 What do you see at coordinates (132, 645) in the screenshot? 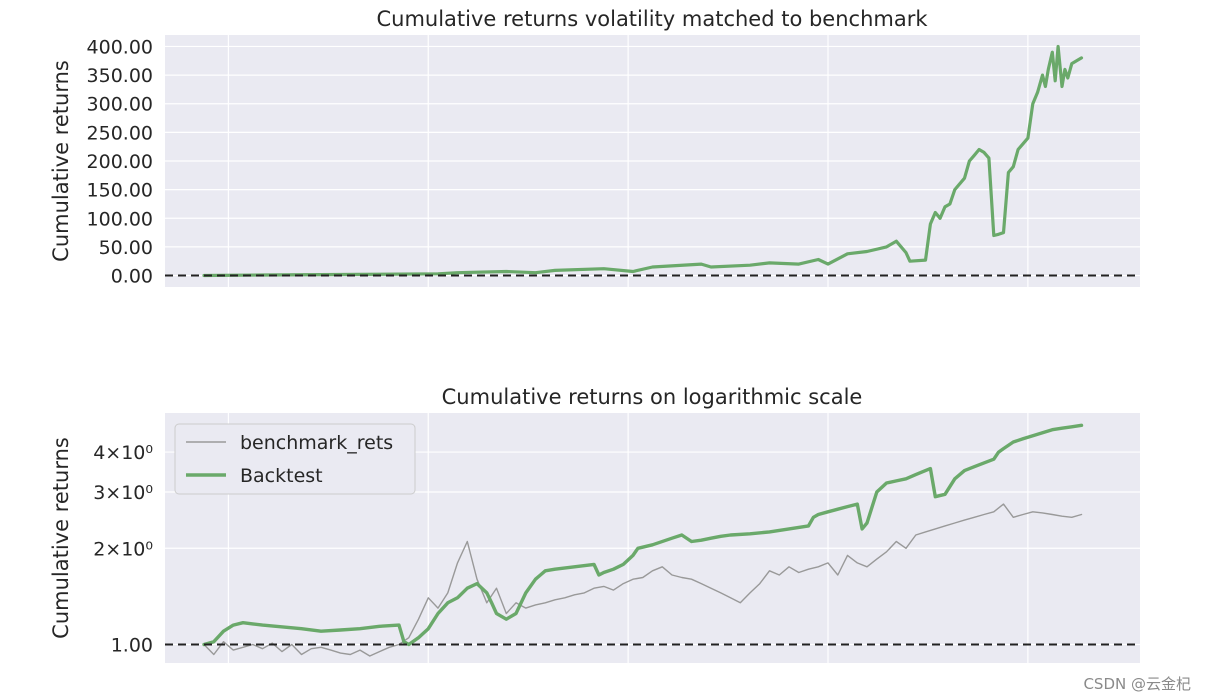
I see `y-tick-label: 1.00` at bounding box center [132, 645].